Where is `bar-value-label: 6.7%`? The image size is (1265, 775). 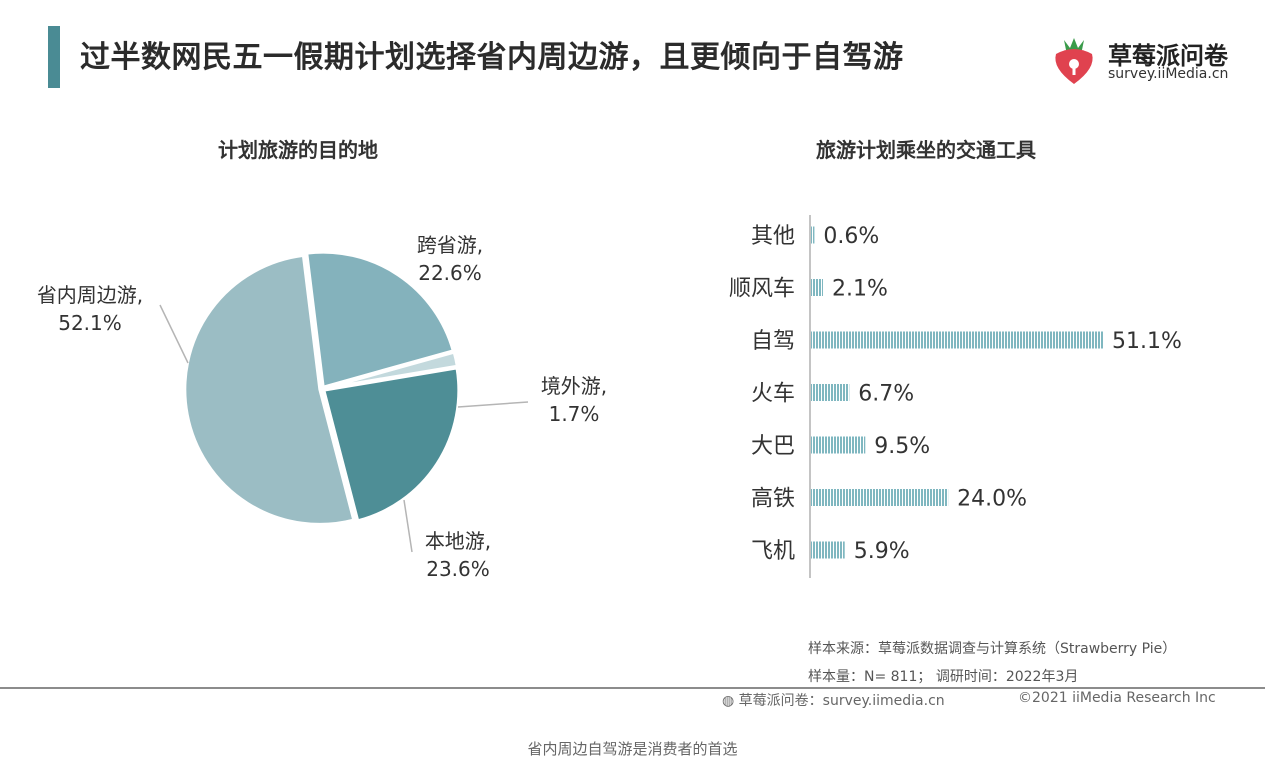 bar-value-label: 6.7% is located at coordinates (886, 394).